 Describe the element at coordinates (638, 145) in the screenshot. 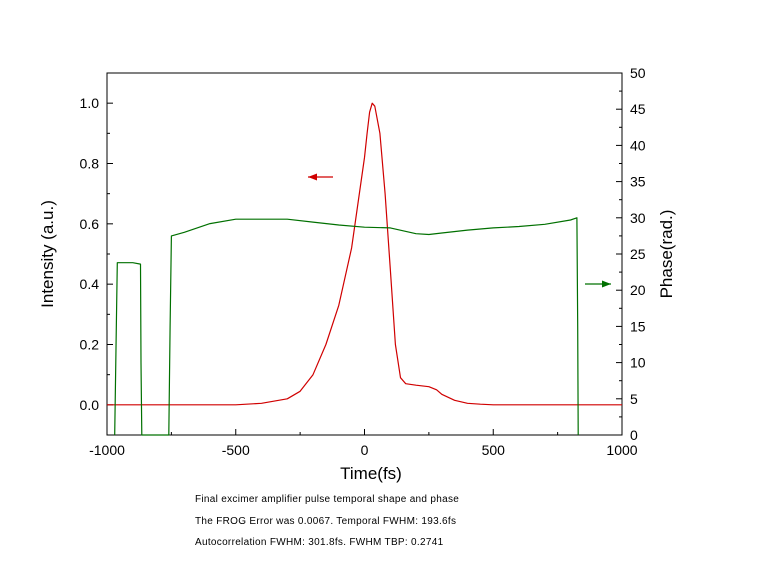

I see `y2-tick-label: 40` at that location.